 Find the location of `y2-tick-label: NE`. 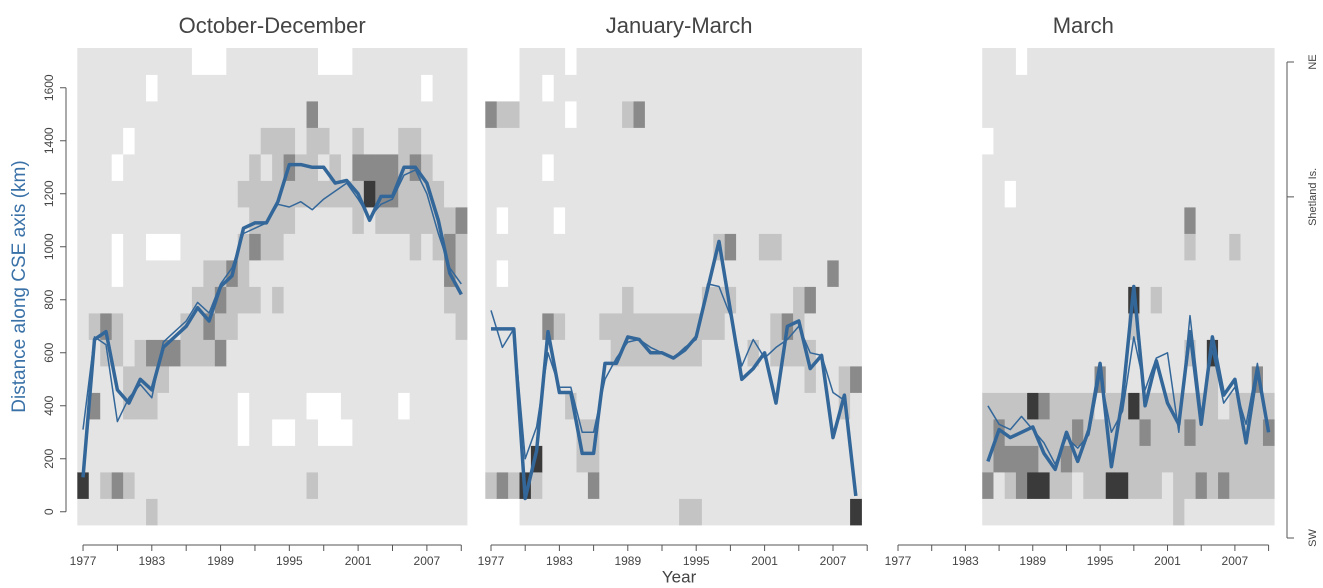

y2-tick-label: NE is located at coordinates (1313, 61).